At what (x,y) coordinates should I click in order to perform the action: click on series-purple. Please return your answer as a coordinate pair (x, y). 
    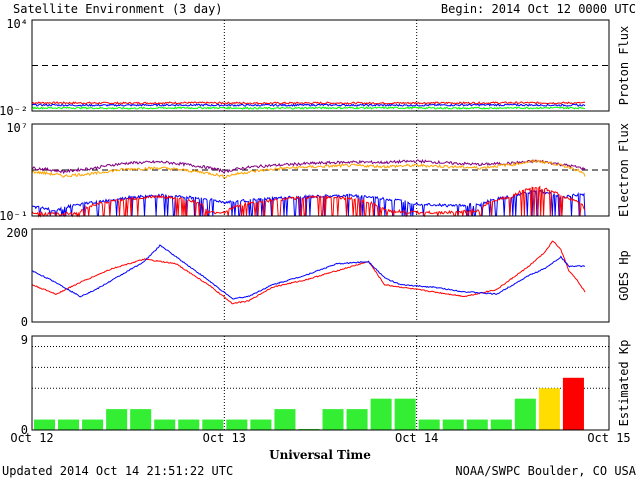
    Looking at the image, I should click on (308, 166).